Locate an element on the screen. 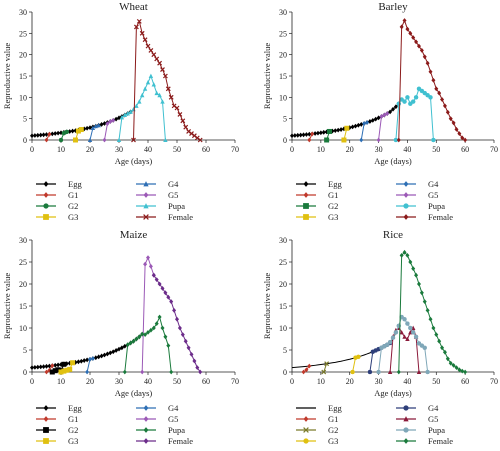  y-tick-label: 30 is located at coordinates (283, 12).